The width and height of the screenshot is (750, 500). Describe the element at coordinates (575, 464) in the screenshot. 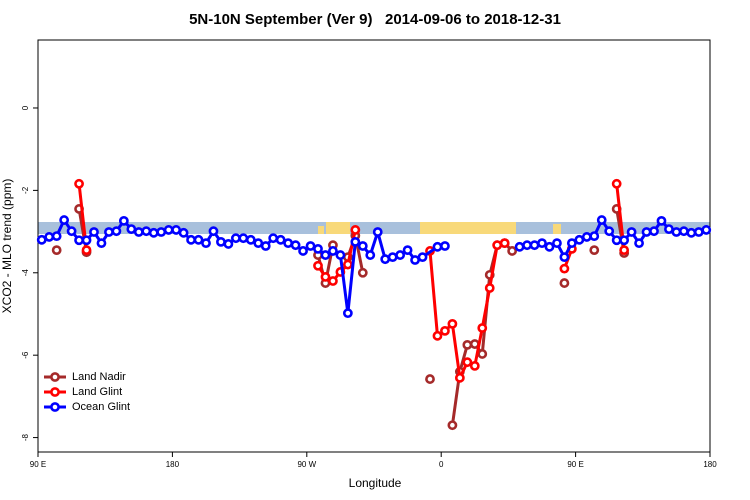

I see `x-tick-label: 90 E` at that location.